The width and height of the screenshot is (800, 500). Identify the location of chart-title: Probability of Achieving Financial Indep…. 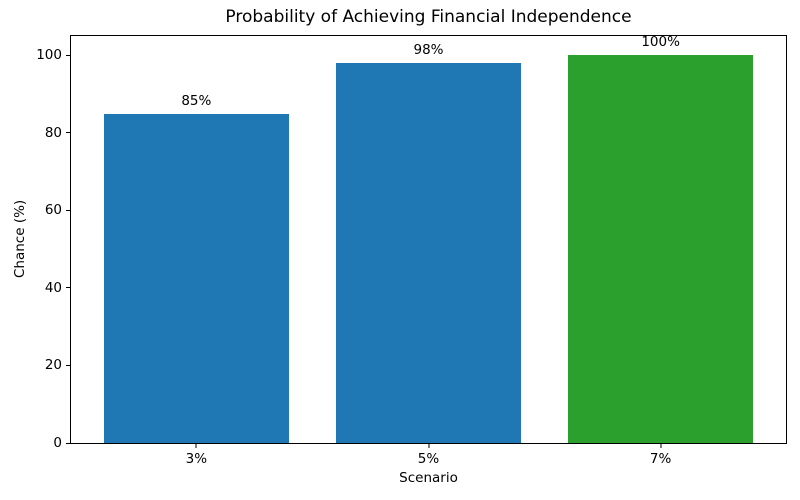
(428, 17).